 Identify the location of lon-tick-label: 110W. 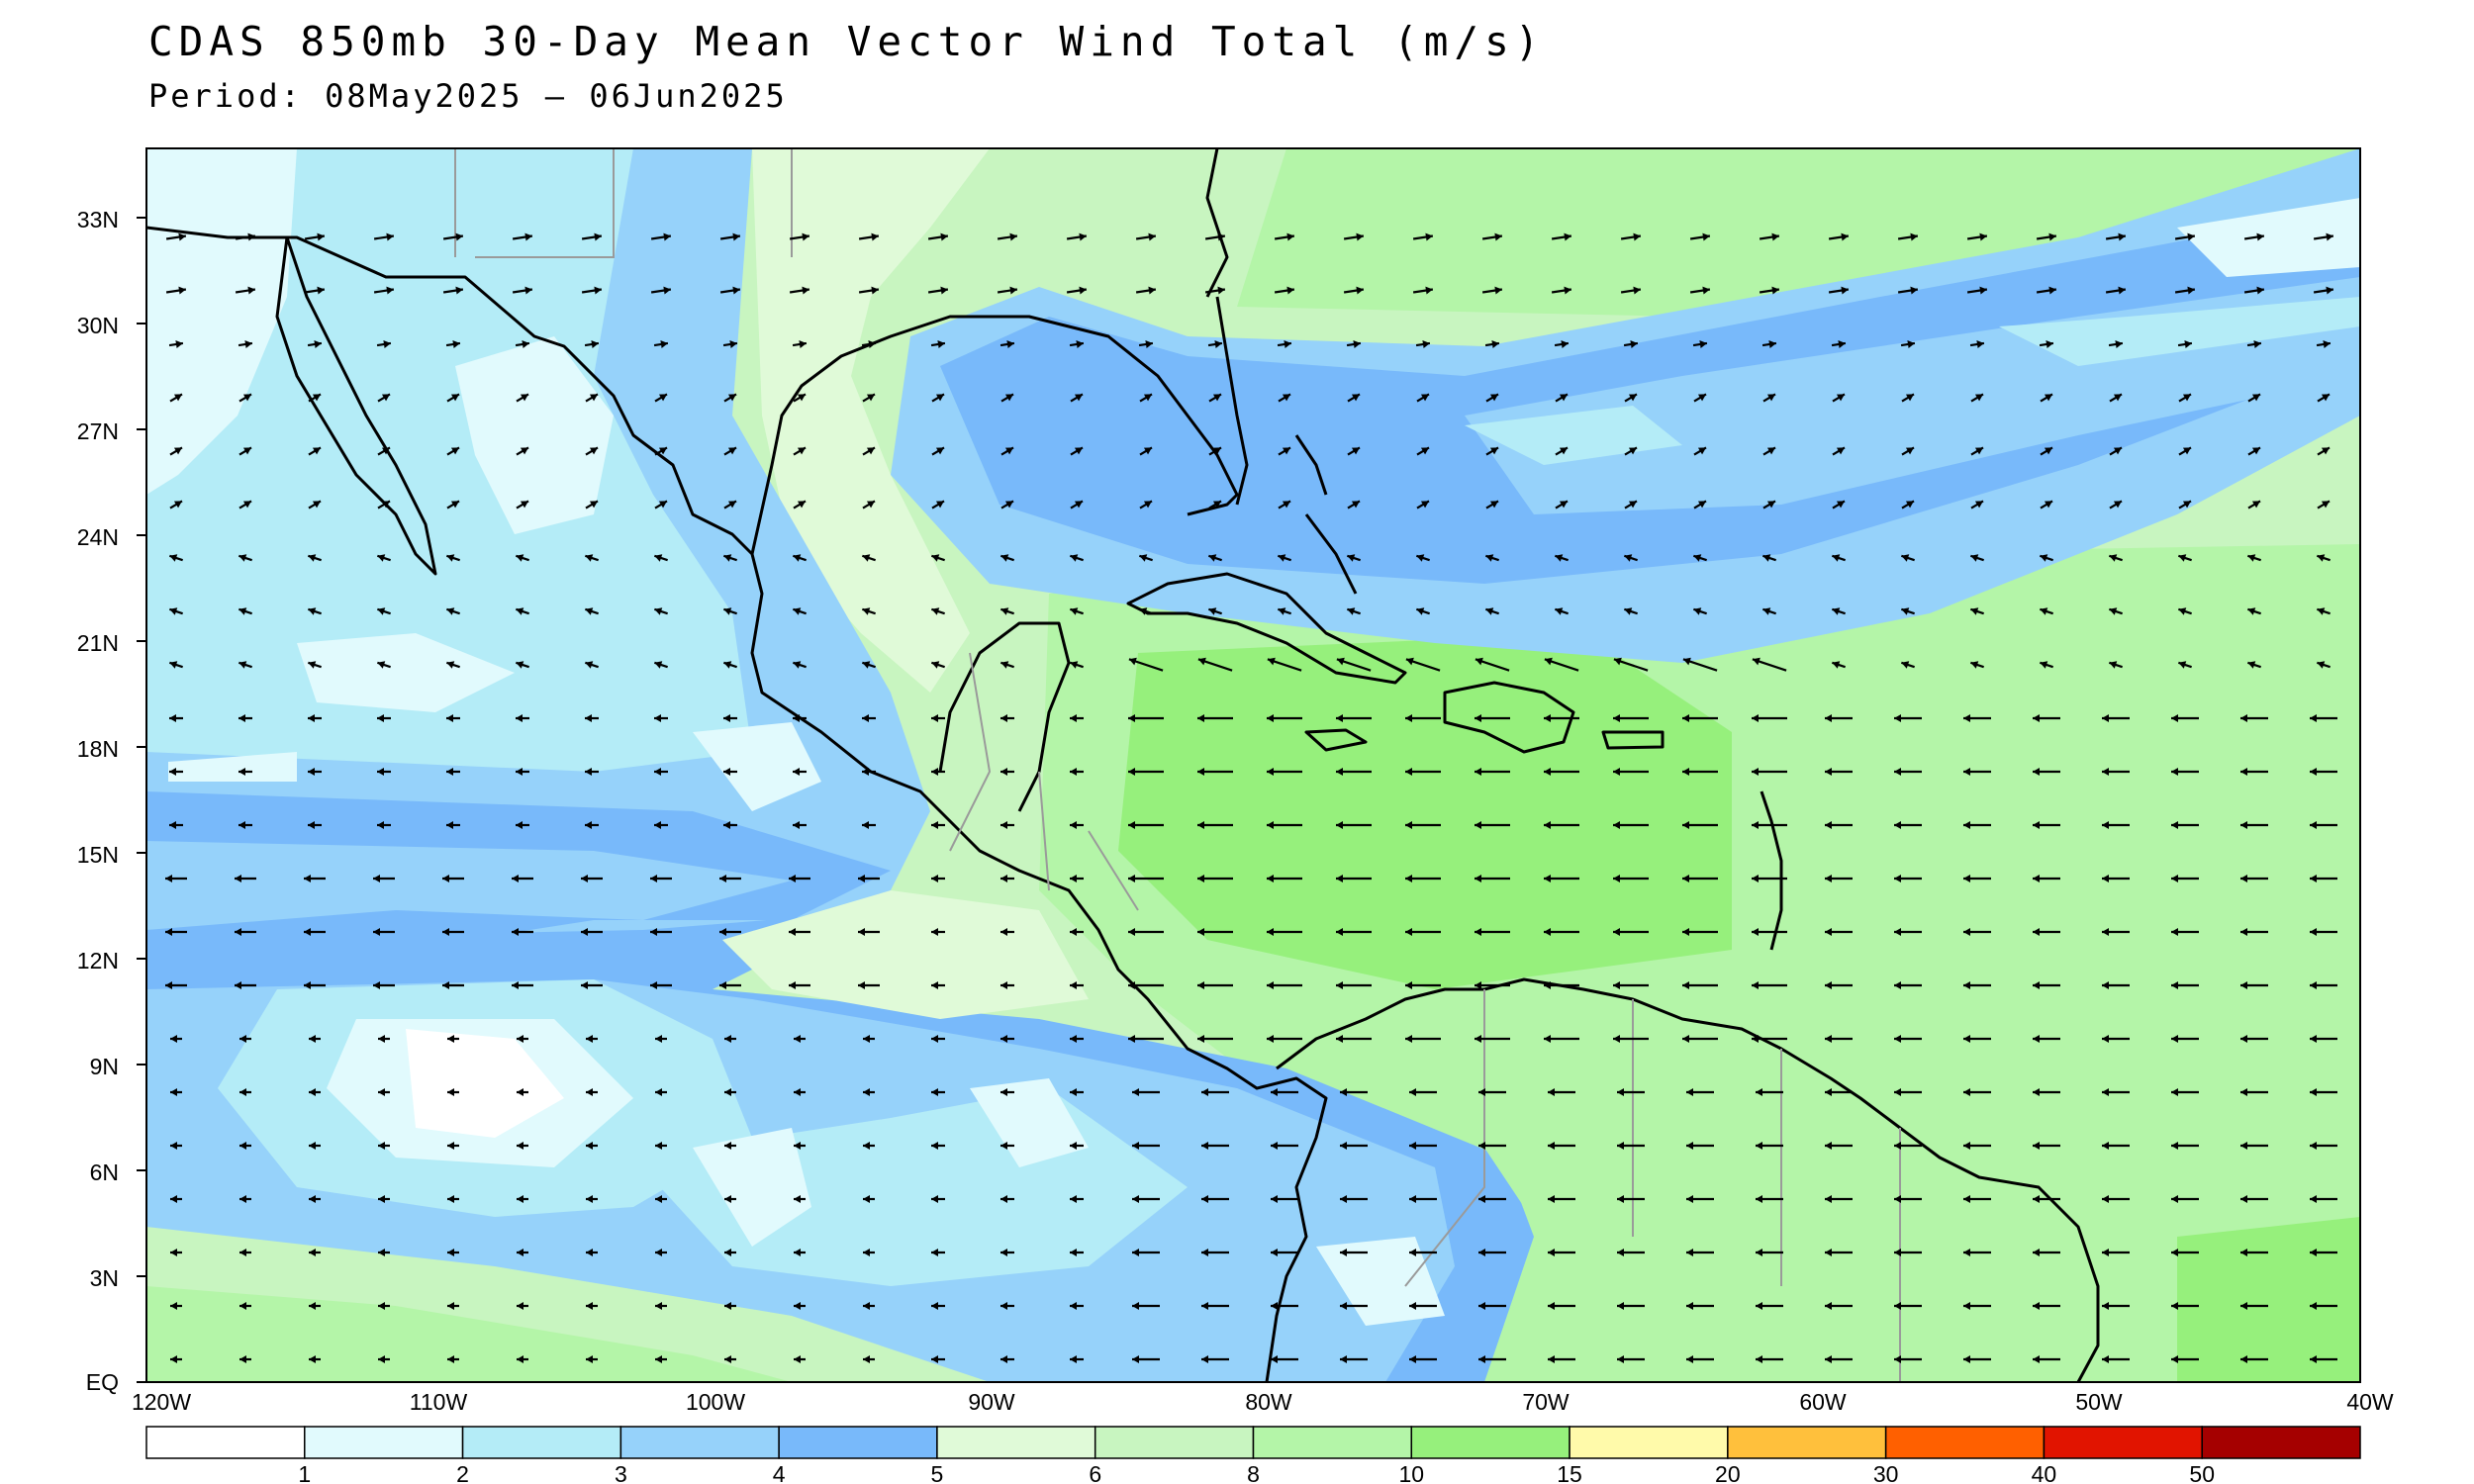
(439, 1402).